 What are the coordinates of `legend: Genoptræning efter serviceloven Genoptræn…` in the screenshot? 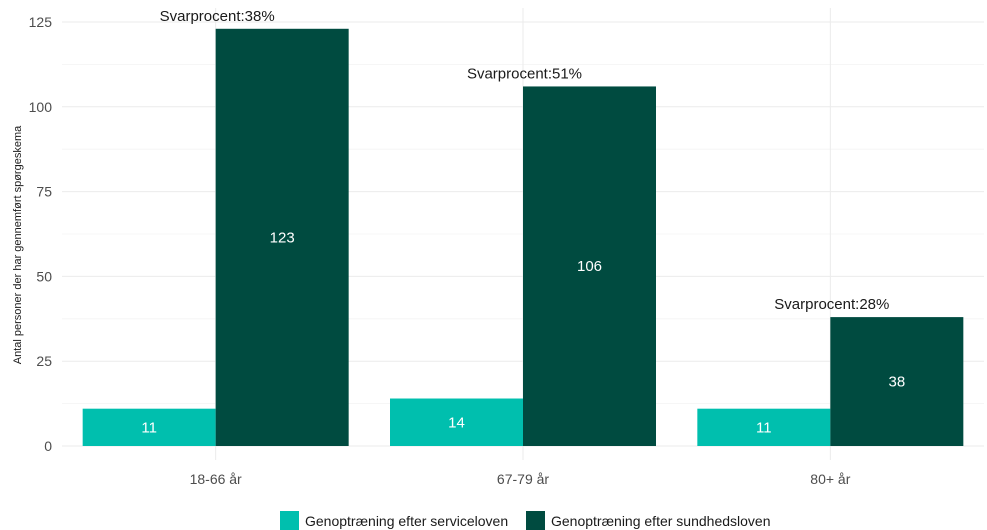 It's located at (525, 520).